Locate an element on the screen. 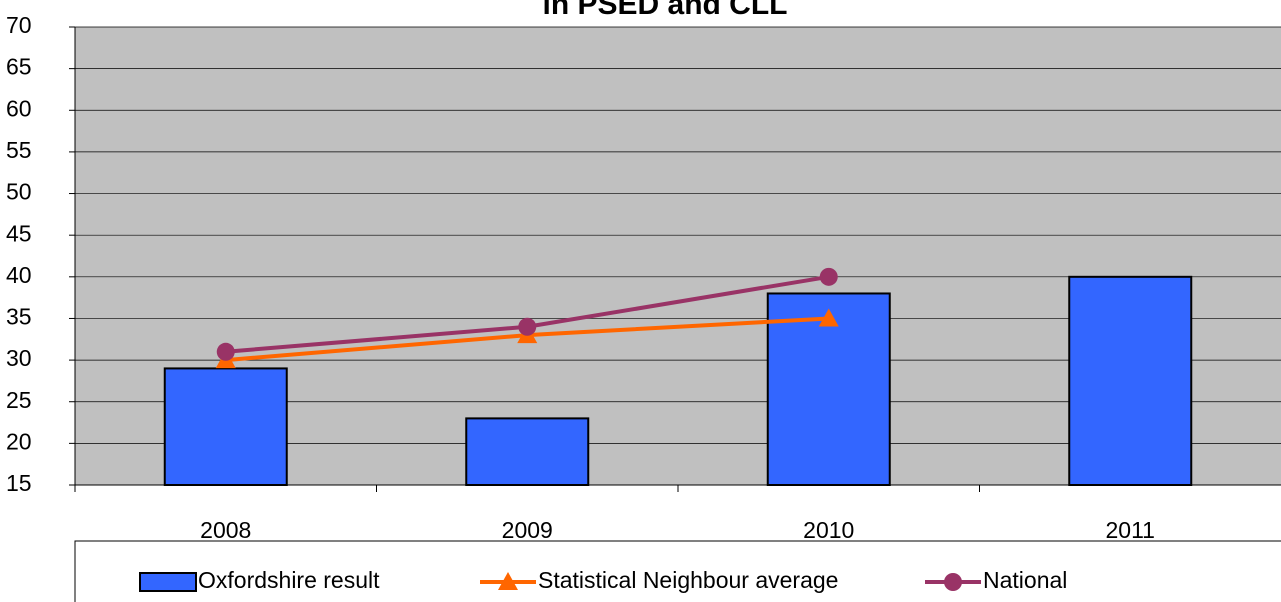  x-tick-label: 2010 is located at coordinates (828, 530).